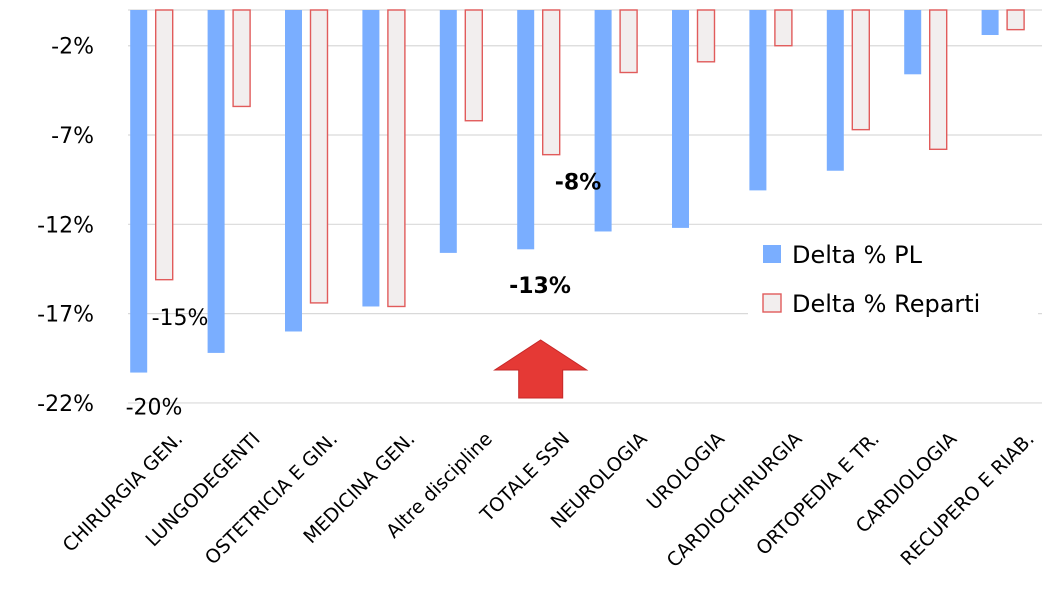  Describe the element at coordinates (578, 182) in the screenshot. I see `data-label: -8%` at that location.